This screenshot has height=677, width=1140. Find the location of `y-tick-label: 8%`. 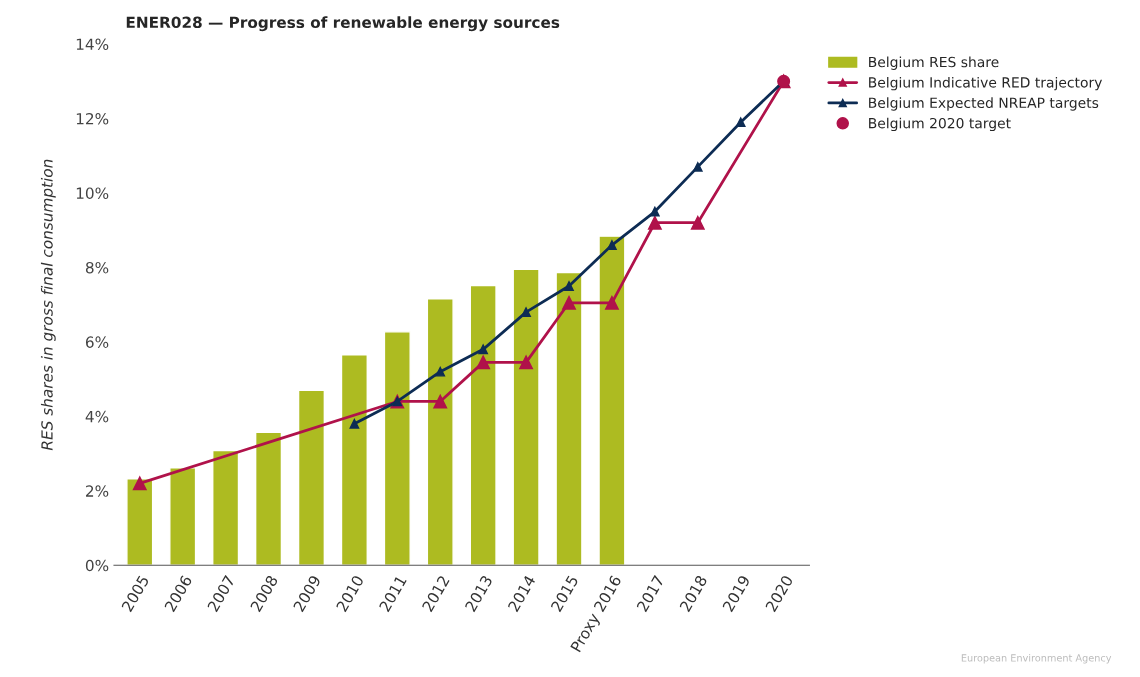

y-tick-label: 8% is located at coordinates (97, 267).